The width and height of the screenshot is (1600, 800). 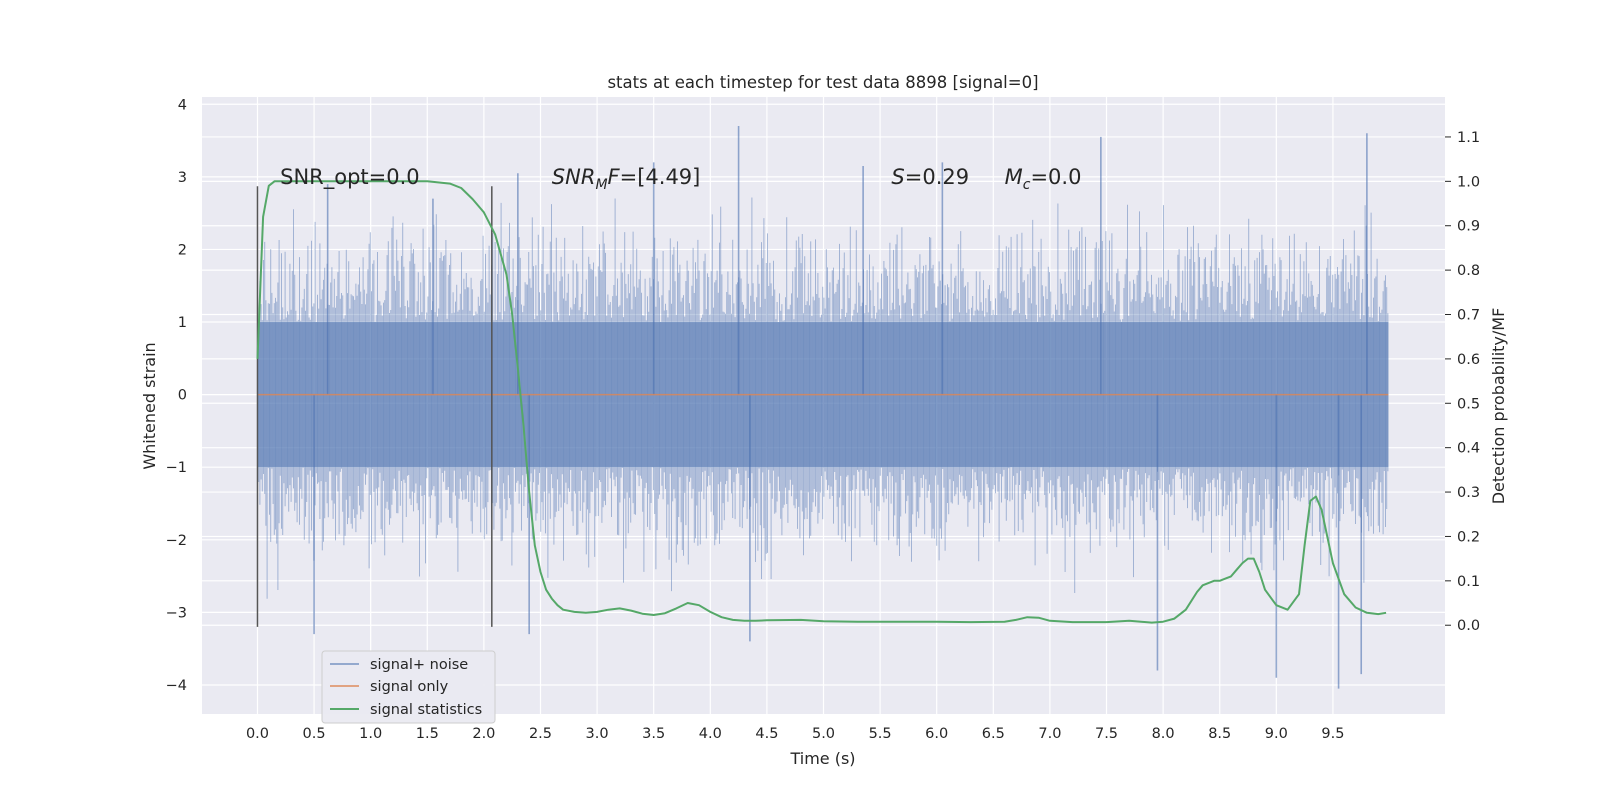 What do you see at coordinates (182, 250) in the screenshot?
I see `y-tick-label: 2` at bounding box center [182, 250].